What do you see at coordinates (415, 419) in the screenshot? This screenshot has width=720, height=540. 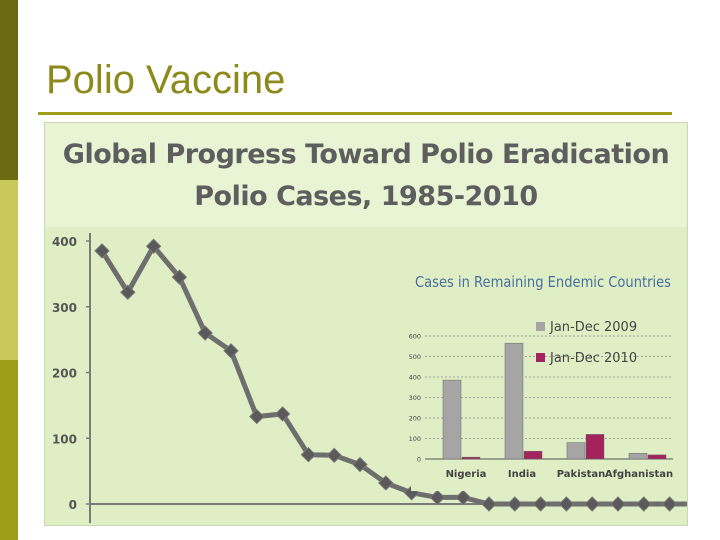 I see `inset-y-tick-label: 200` at bounding box center [415, 419].